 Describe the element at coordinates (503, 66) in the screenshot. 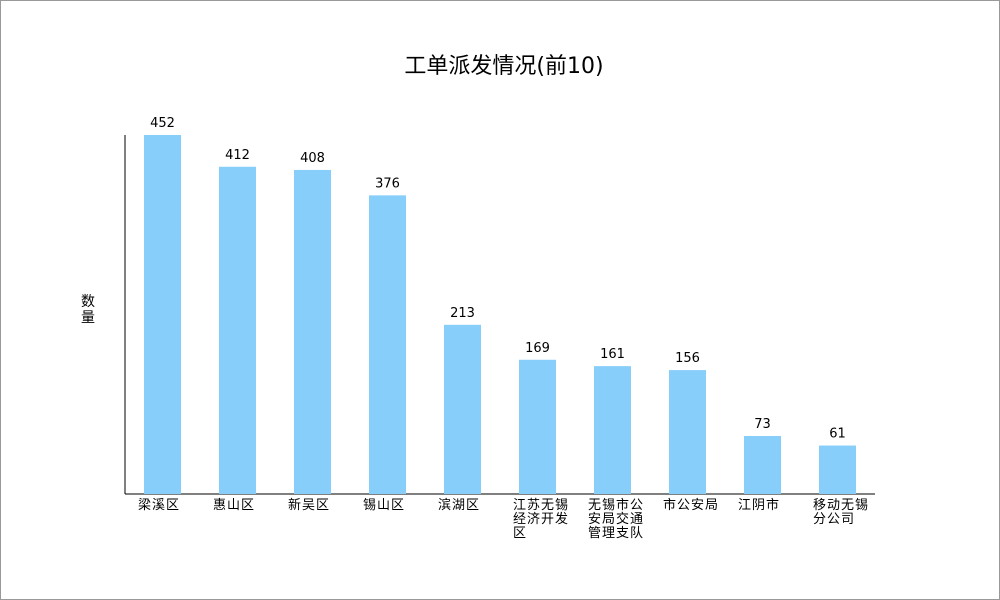

I see `chart-title: 工单派发情况(前10)` at that location.